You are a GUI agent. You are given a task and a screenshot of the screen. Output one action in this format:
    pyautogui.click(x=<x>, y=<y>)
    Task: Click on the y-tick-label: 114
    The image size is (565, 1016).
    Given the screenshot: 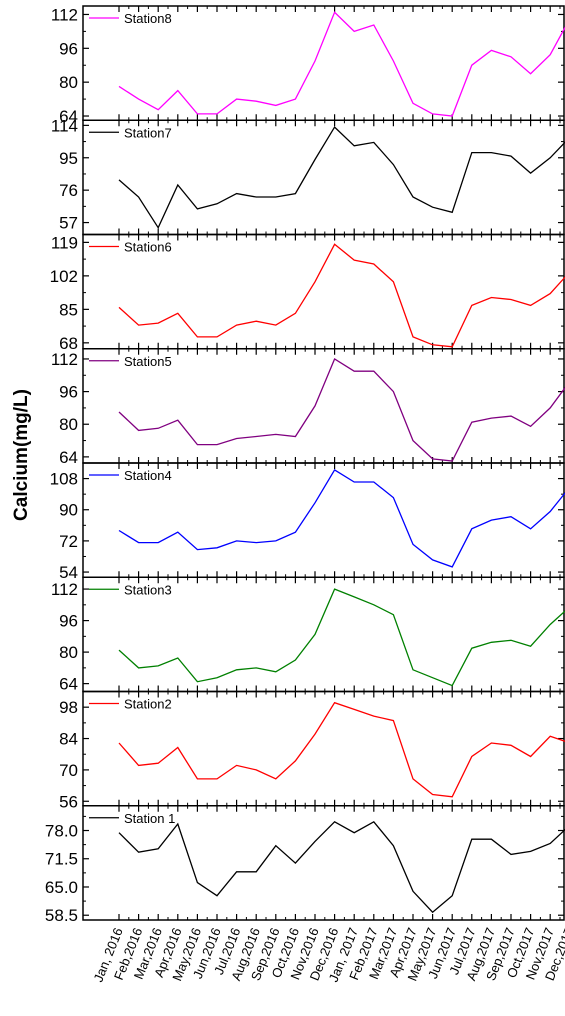 What is the action you would take?
    pyautogui.click(x=64, y=125)
    